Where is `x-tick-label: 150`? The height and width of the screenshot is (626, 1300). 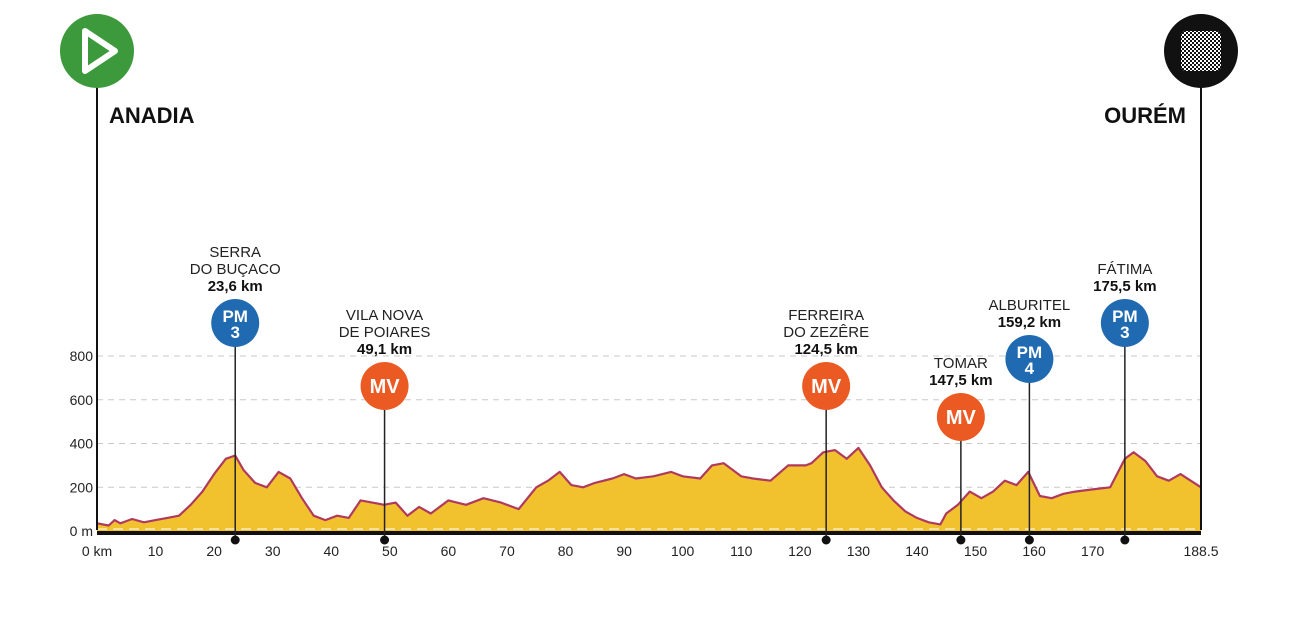
x-tick-label: 150 is located at coordinates (976, 551).